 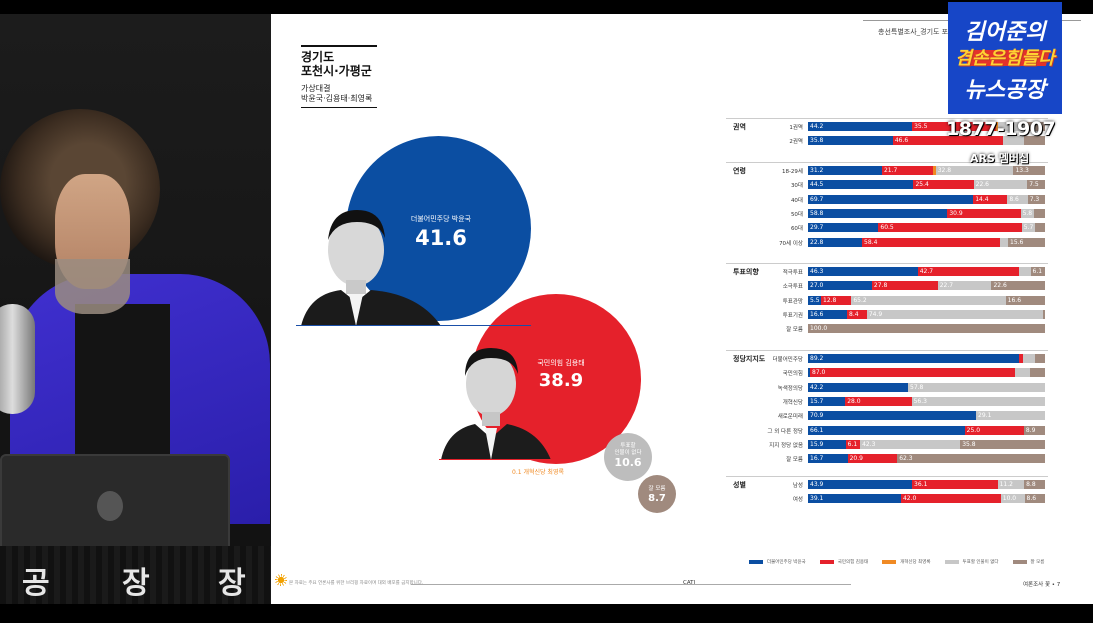 I want to click on group-label: 투표의향, so click(x=746, y=272).